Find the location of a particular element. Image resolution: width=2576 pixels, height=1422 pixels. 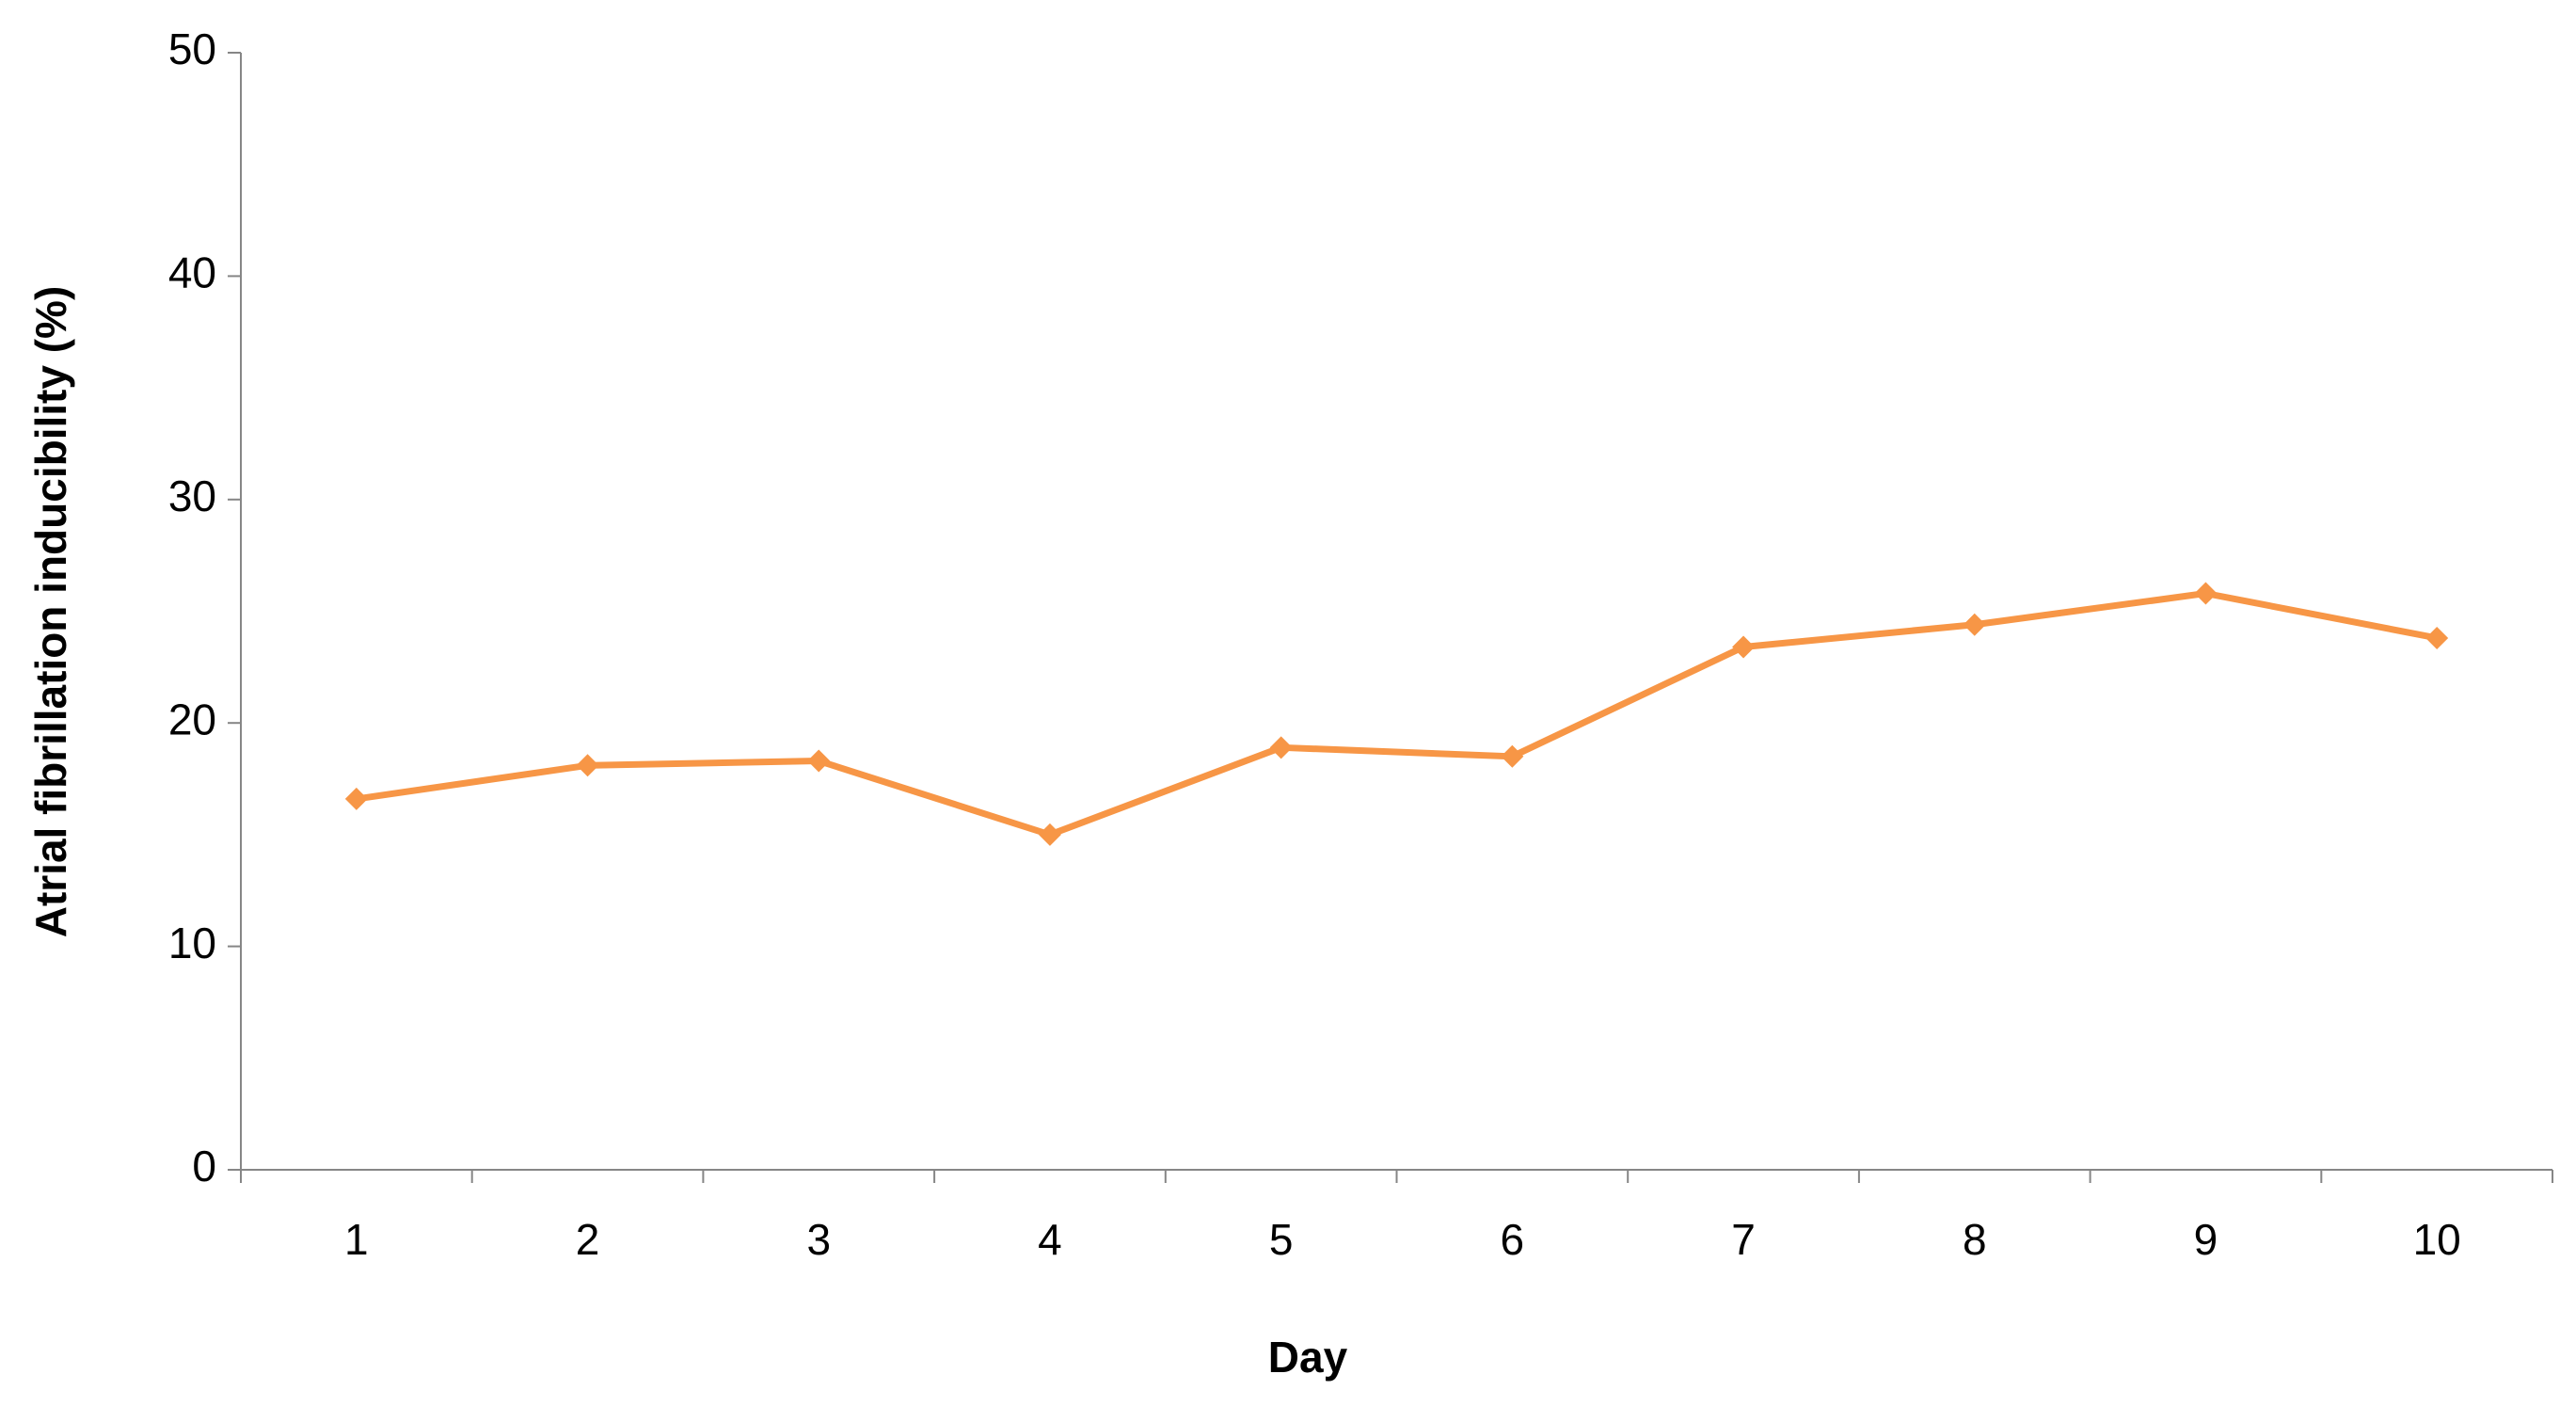

y-tick-label: 30 is located at coordinates (192, 495).